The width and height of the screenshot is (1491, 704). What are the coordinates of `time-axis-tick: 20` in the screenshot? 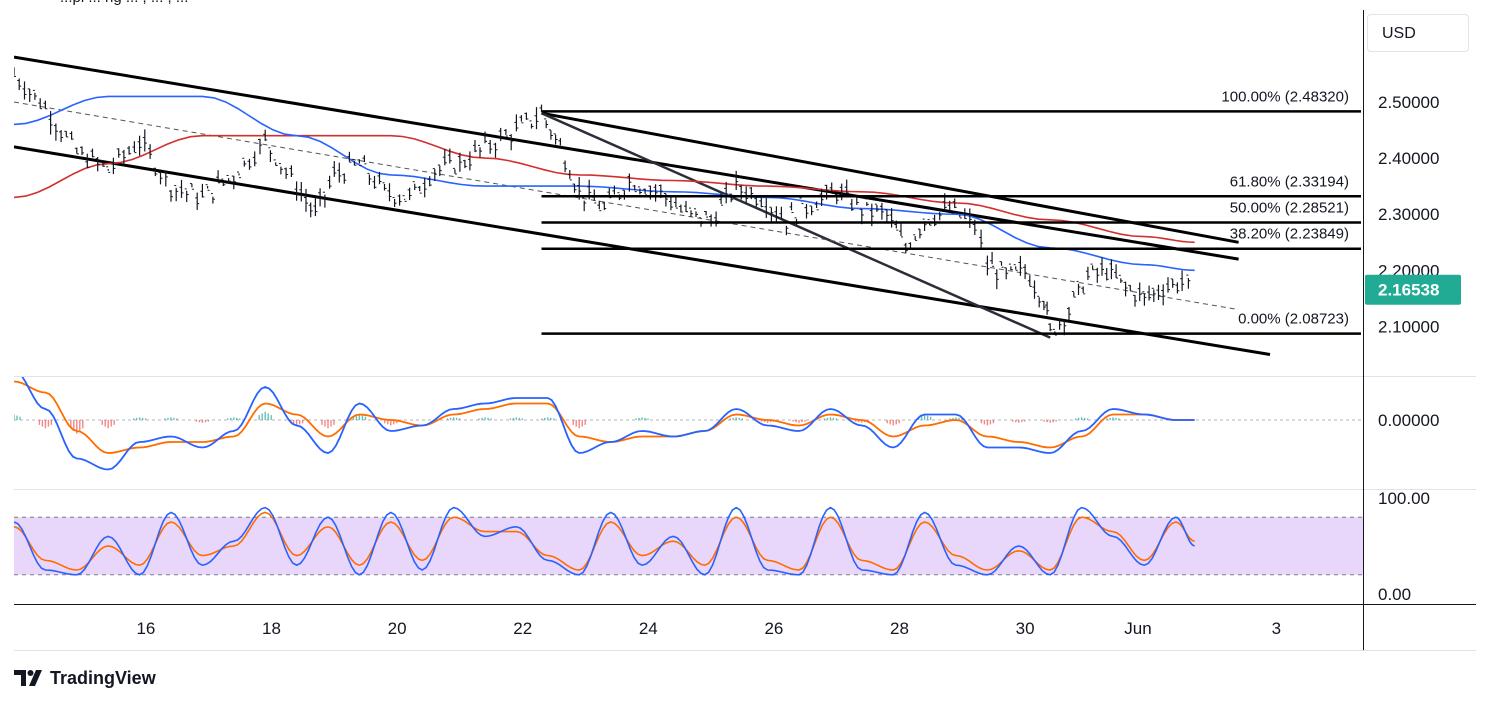 It's located at (397, 628).